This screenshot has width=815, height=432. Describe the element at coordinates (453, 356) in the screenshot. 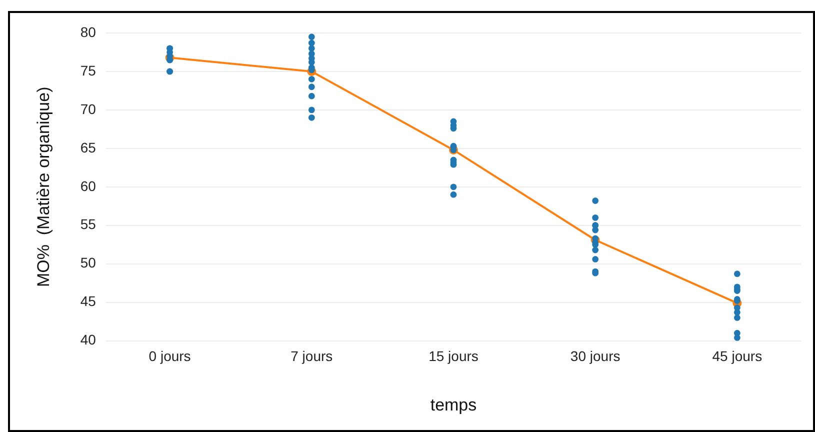

I see `x-tick-label: 15 jours` at that location.